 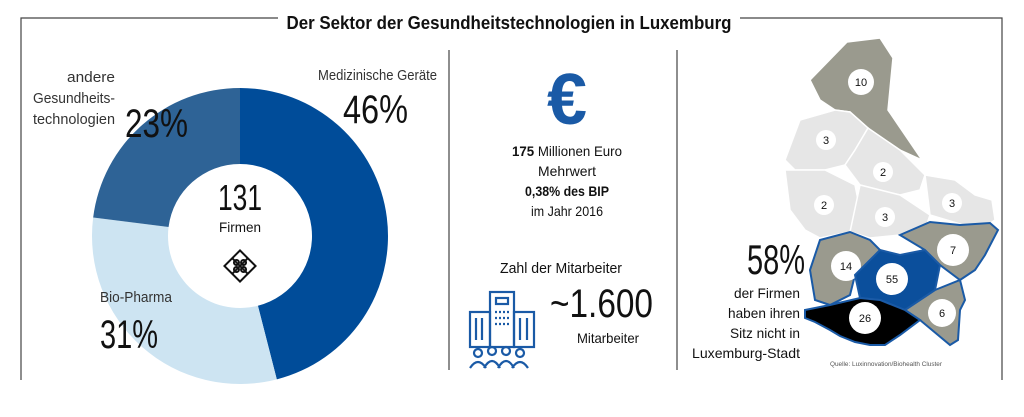 What do you see at coordinates (240, 266) in the screenshot?
I see `puzzle-icon` at bounding box center [240, 266].